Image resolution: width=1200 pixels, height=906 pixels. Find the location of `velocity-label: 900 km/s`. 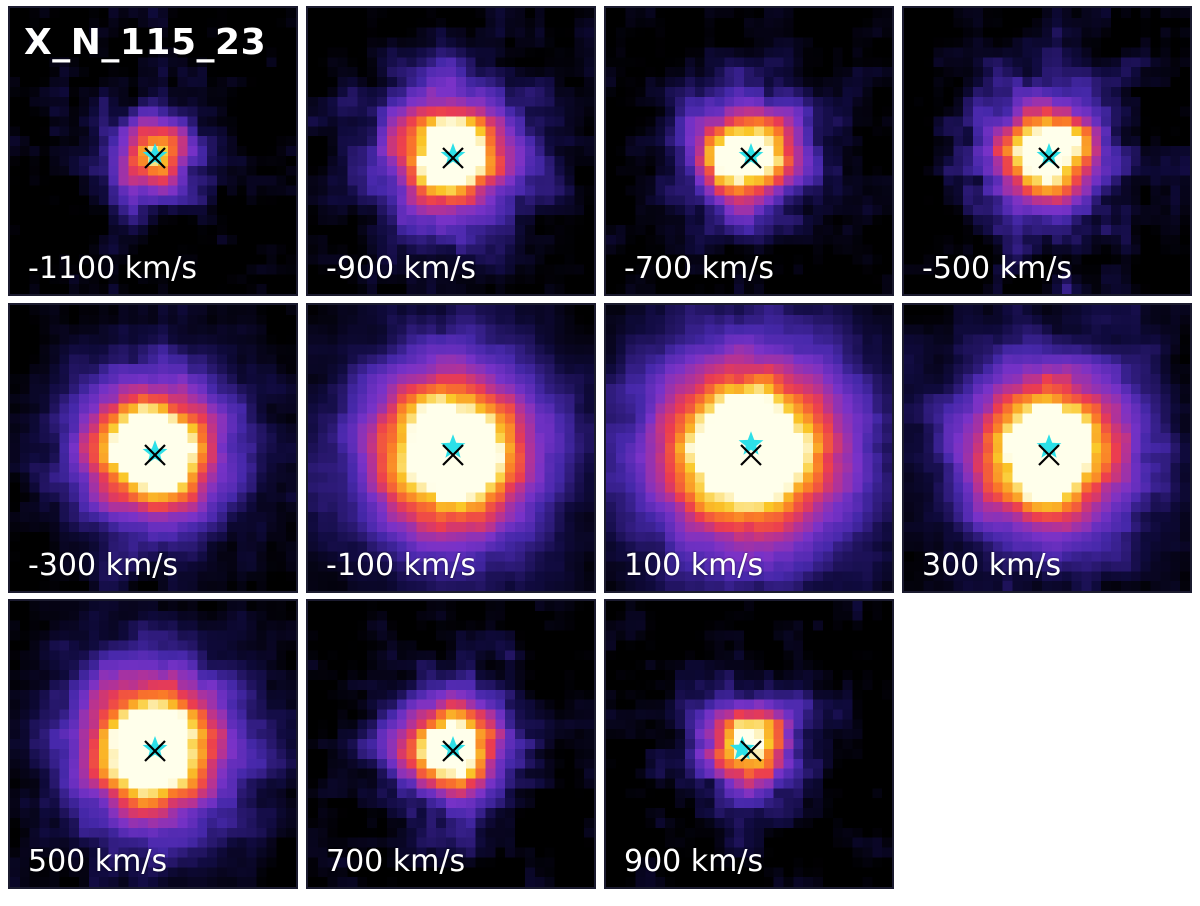

velocity-label: 900 km/s is located at coordinates (694, 861).